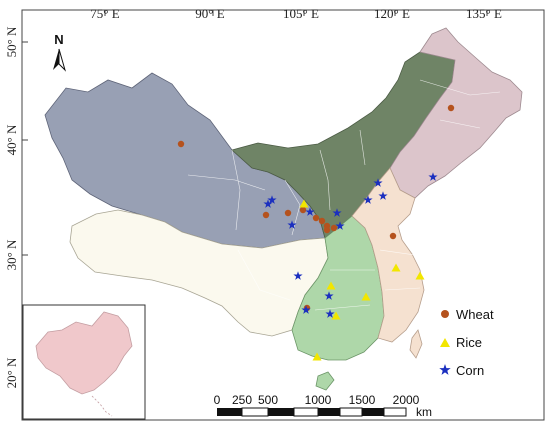  What do you see at coordinates (469, 342) in the screenshot?
I see `legend-rice-label: Rice` at bounding box center [469, 342].